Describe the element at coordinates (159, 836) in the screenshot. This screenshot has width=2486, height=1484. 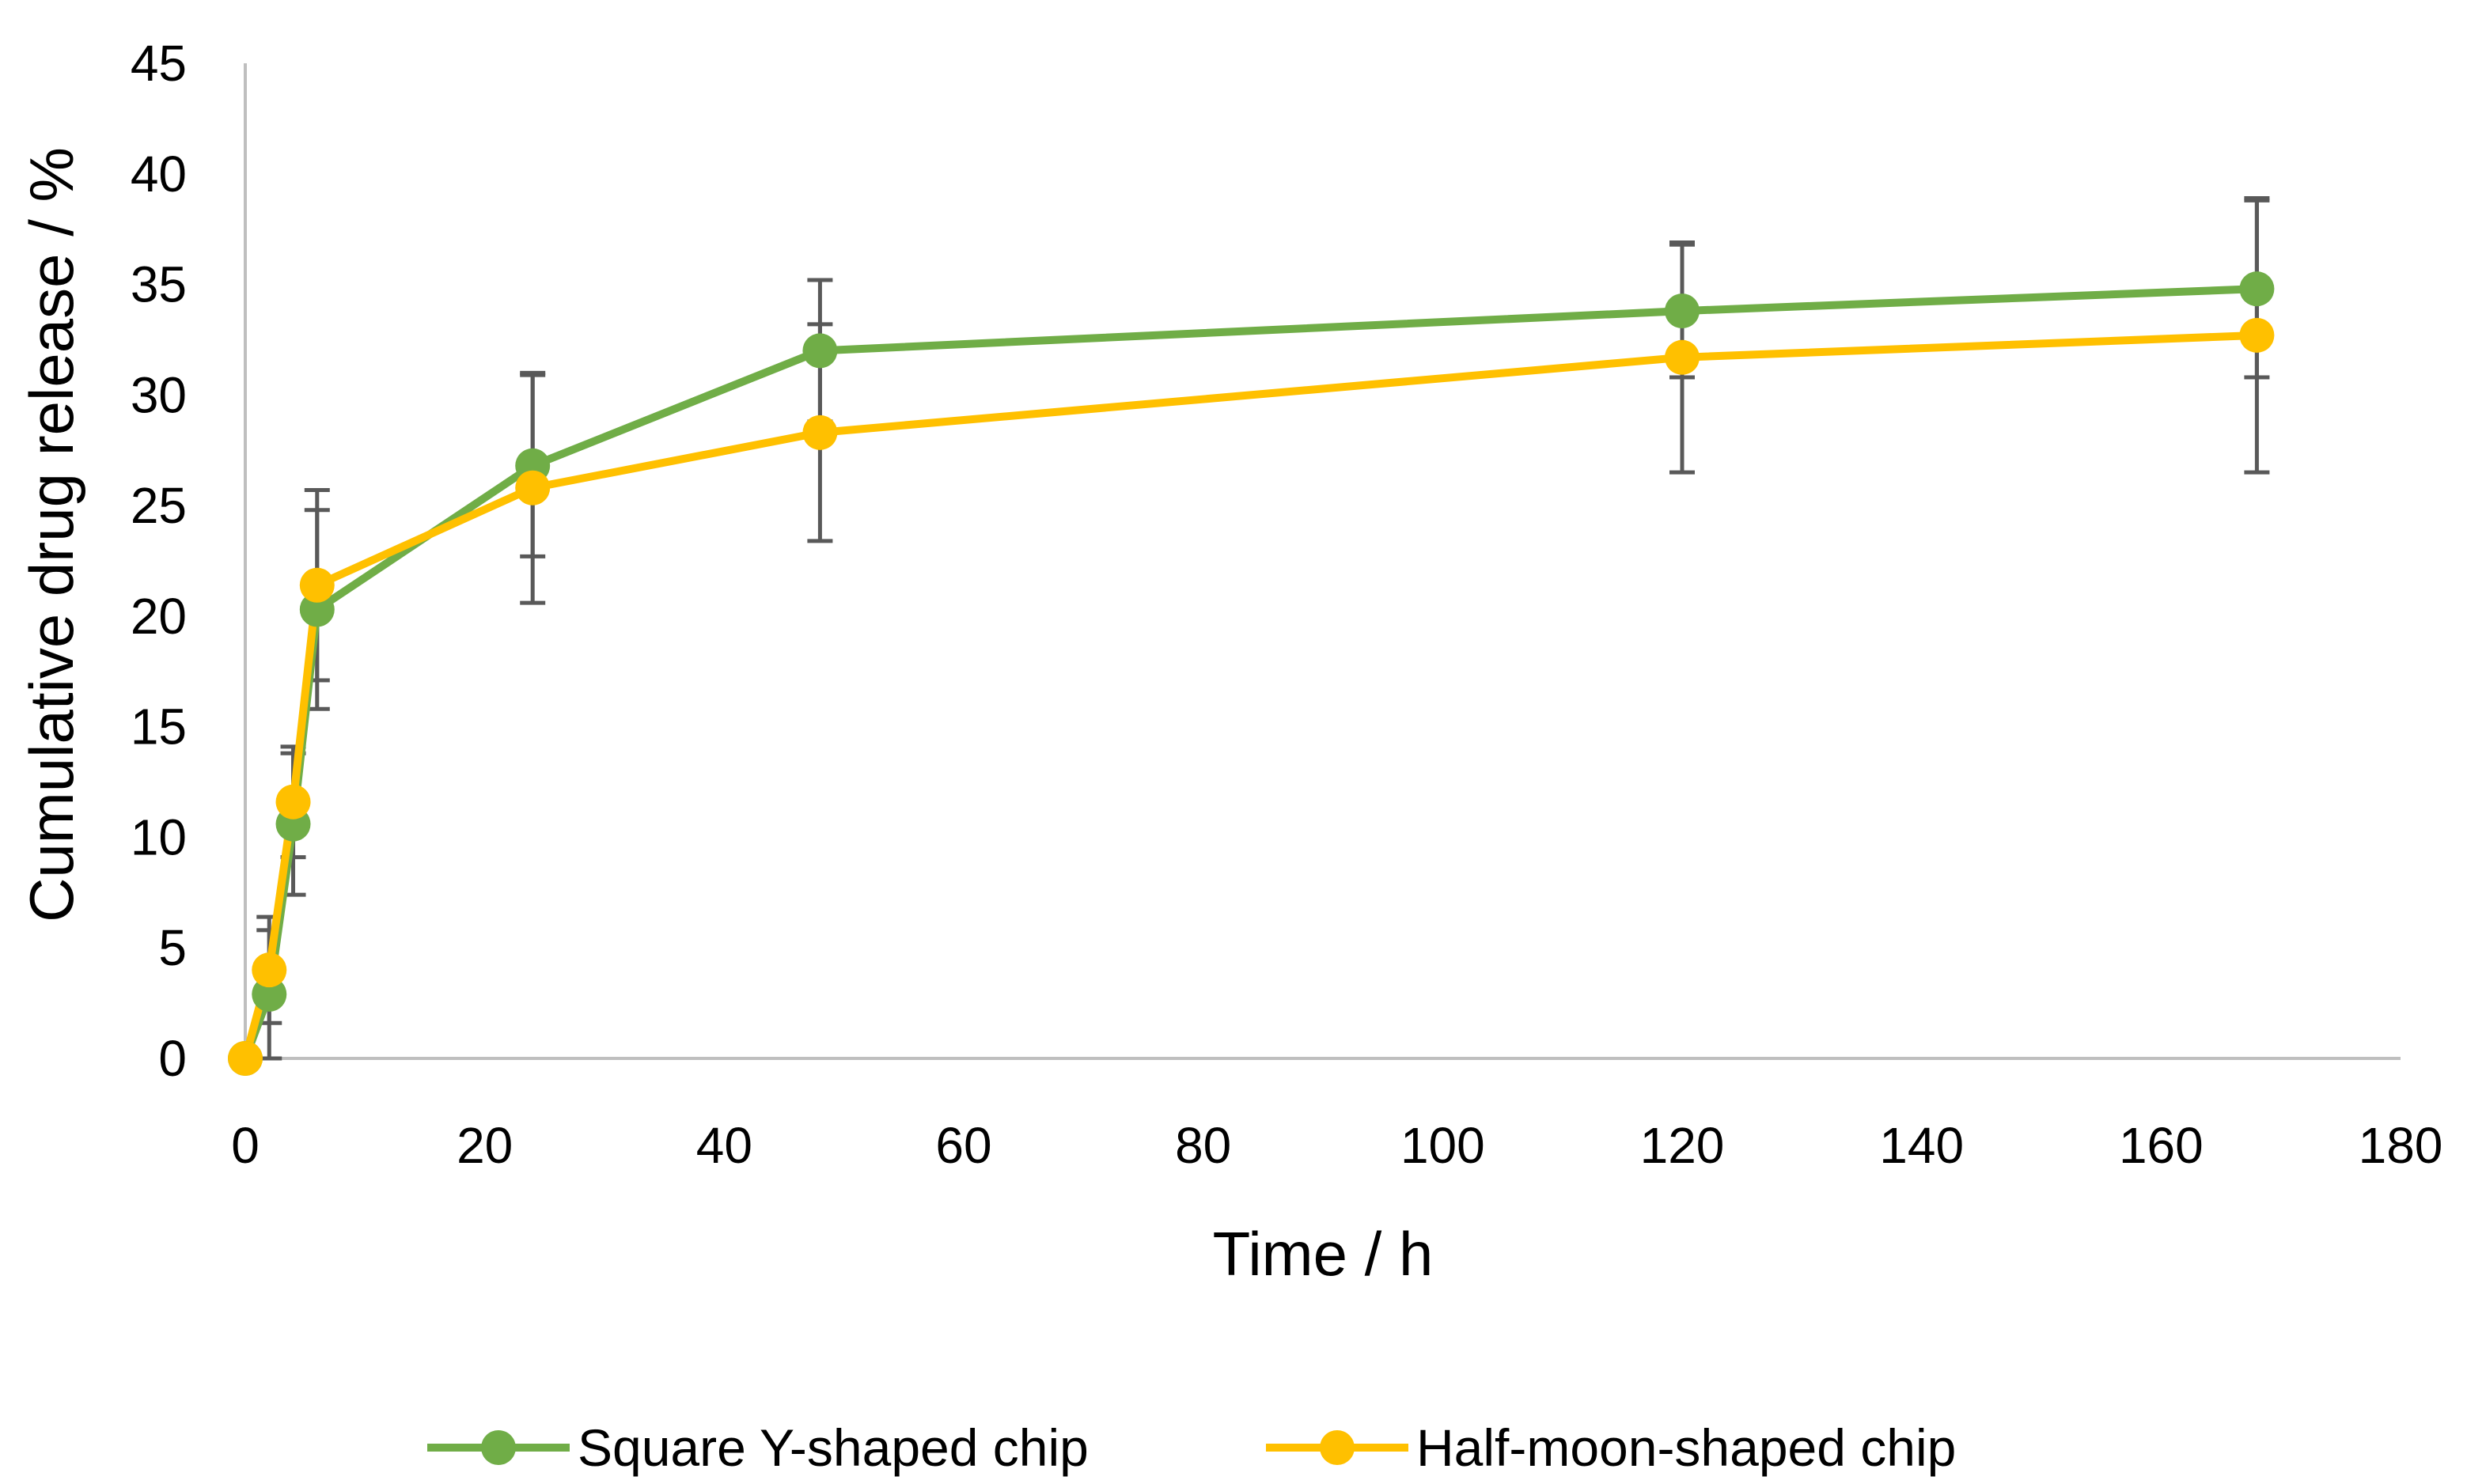
I see `y-tick-label: 10` at that location.